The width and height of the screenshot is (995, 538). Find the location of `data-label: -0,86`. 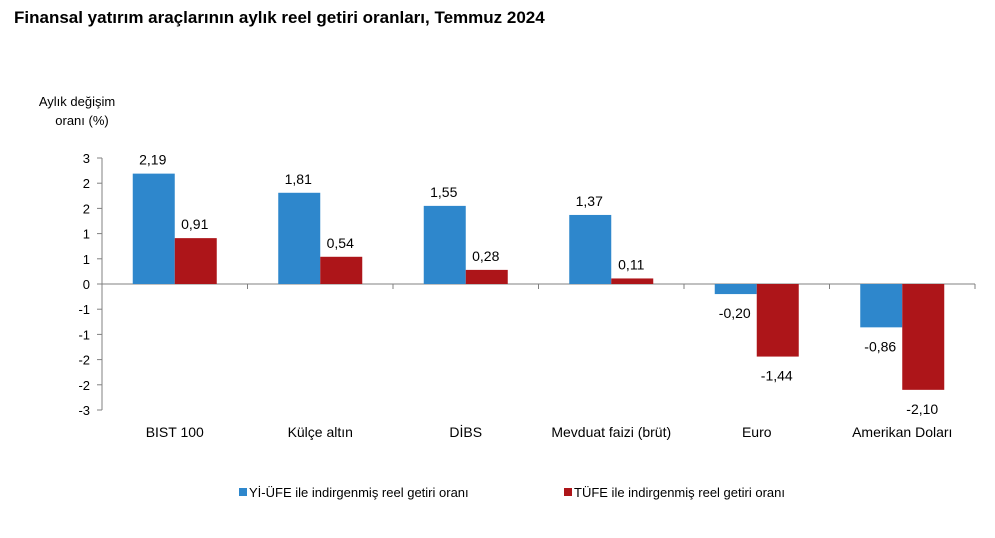

data-label: -0,86 is located at coordinates (880, 346).